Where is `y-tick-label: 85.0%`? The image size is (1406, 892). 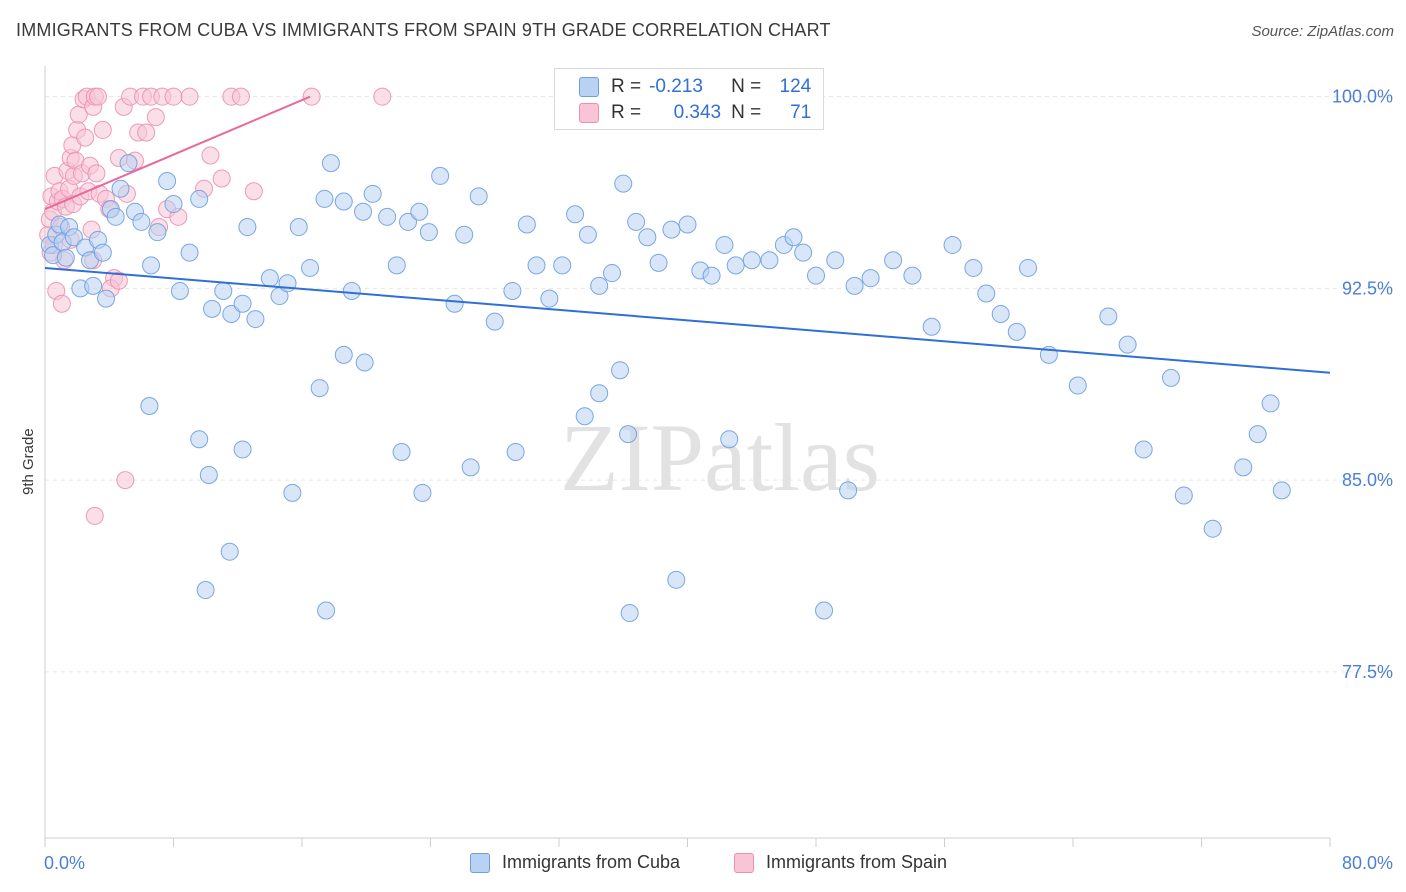
y-tick-label: 85.0% is located at coordinates (1367, 480).